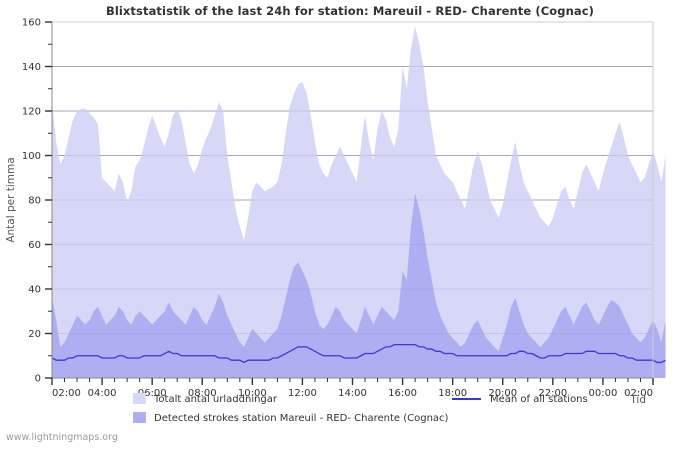 The image size is (700, 450). Describe the element at coordinates (139, 398) in the screenshot. I see `legend-swatch-total` at that location.